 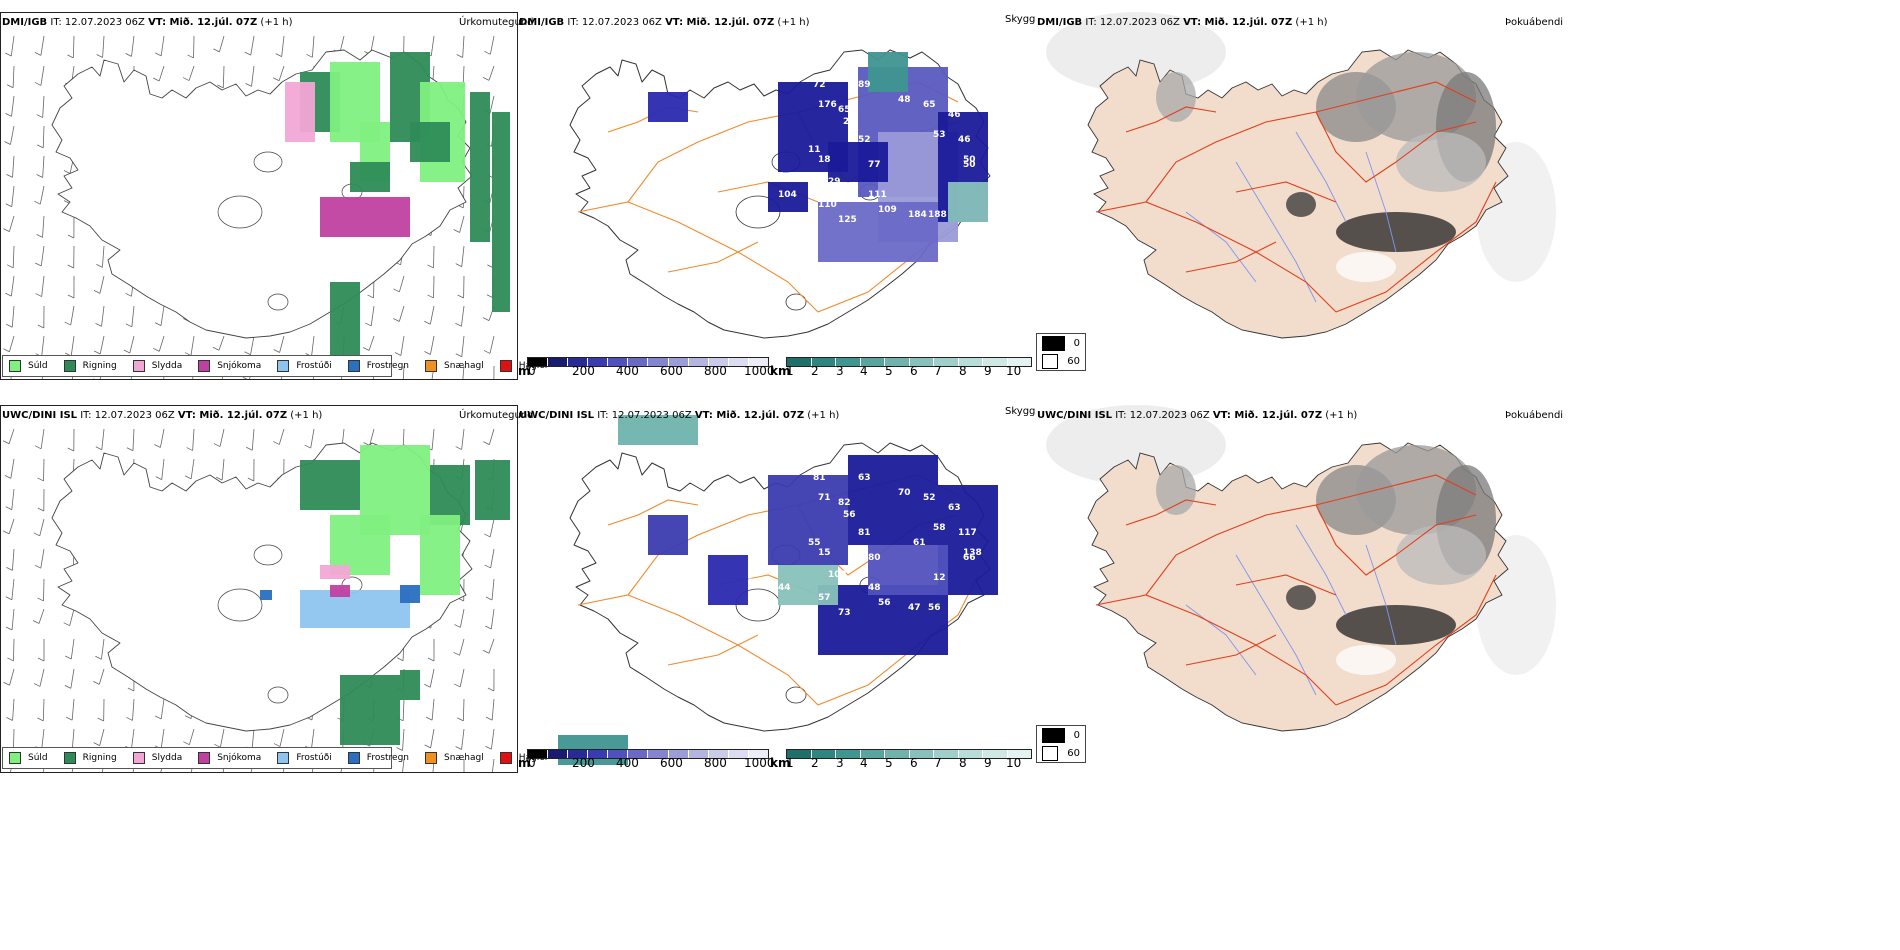 I want to click on cloud-base-label: 138, so click(x=972, y=553).